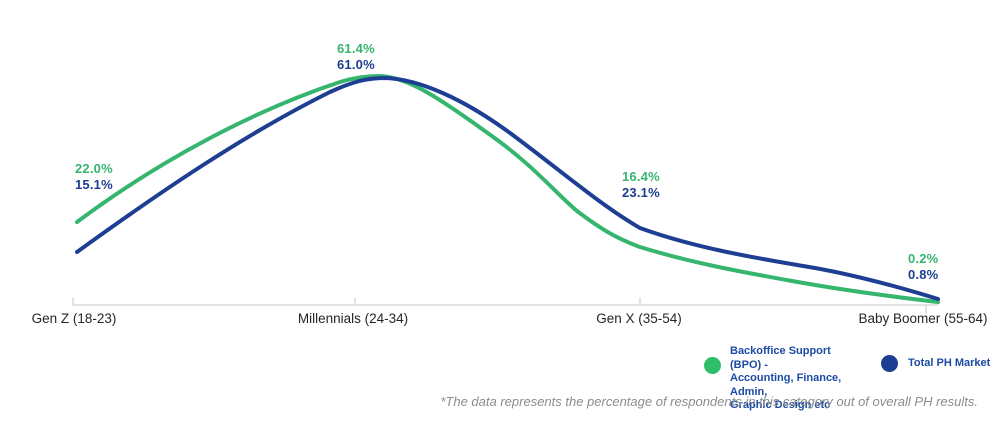 This screenshot has height=423, width=1002. Describe the element at coordinates (949, 363) in the screenshot. I see `legend-label-total: Total PH Market` at that location.